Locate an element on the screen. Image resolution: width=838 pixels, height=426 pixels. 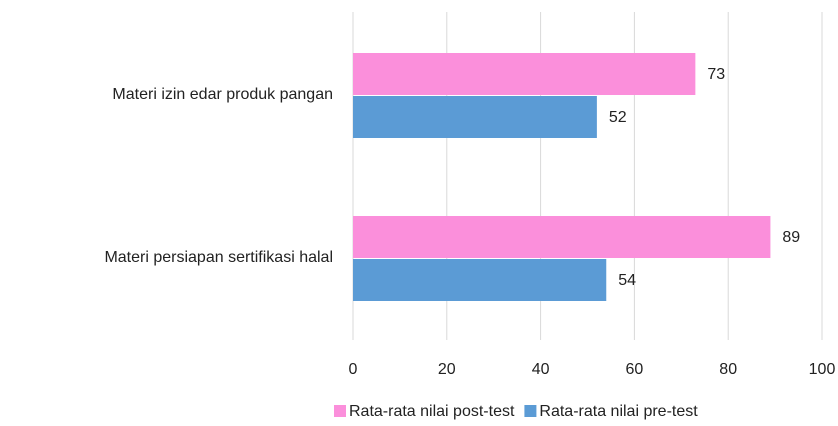
y-tick-label: Materi persiapan sertifikasi halal is located at coordinates (218, 257).